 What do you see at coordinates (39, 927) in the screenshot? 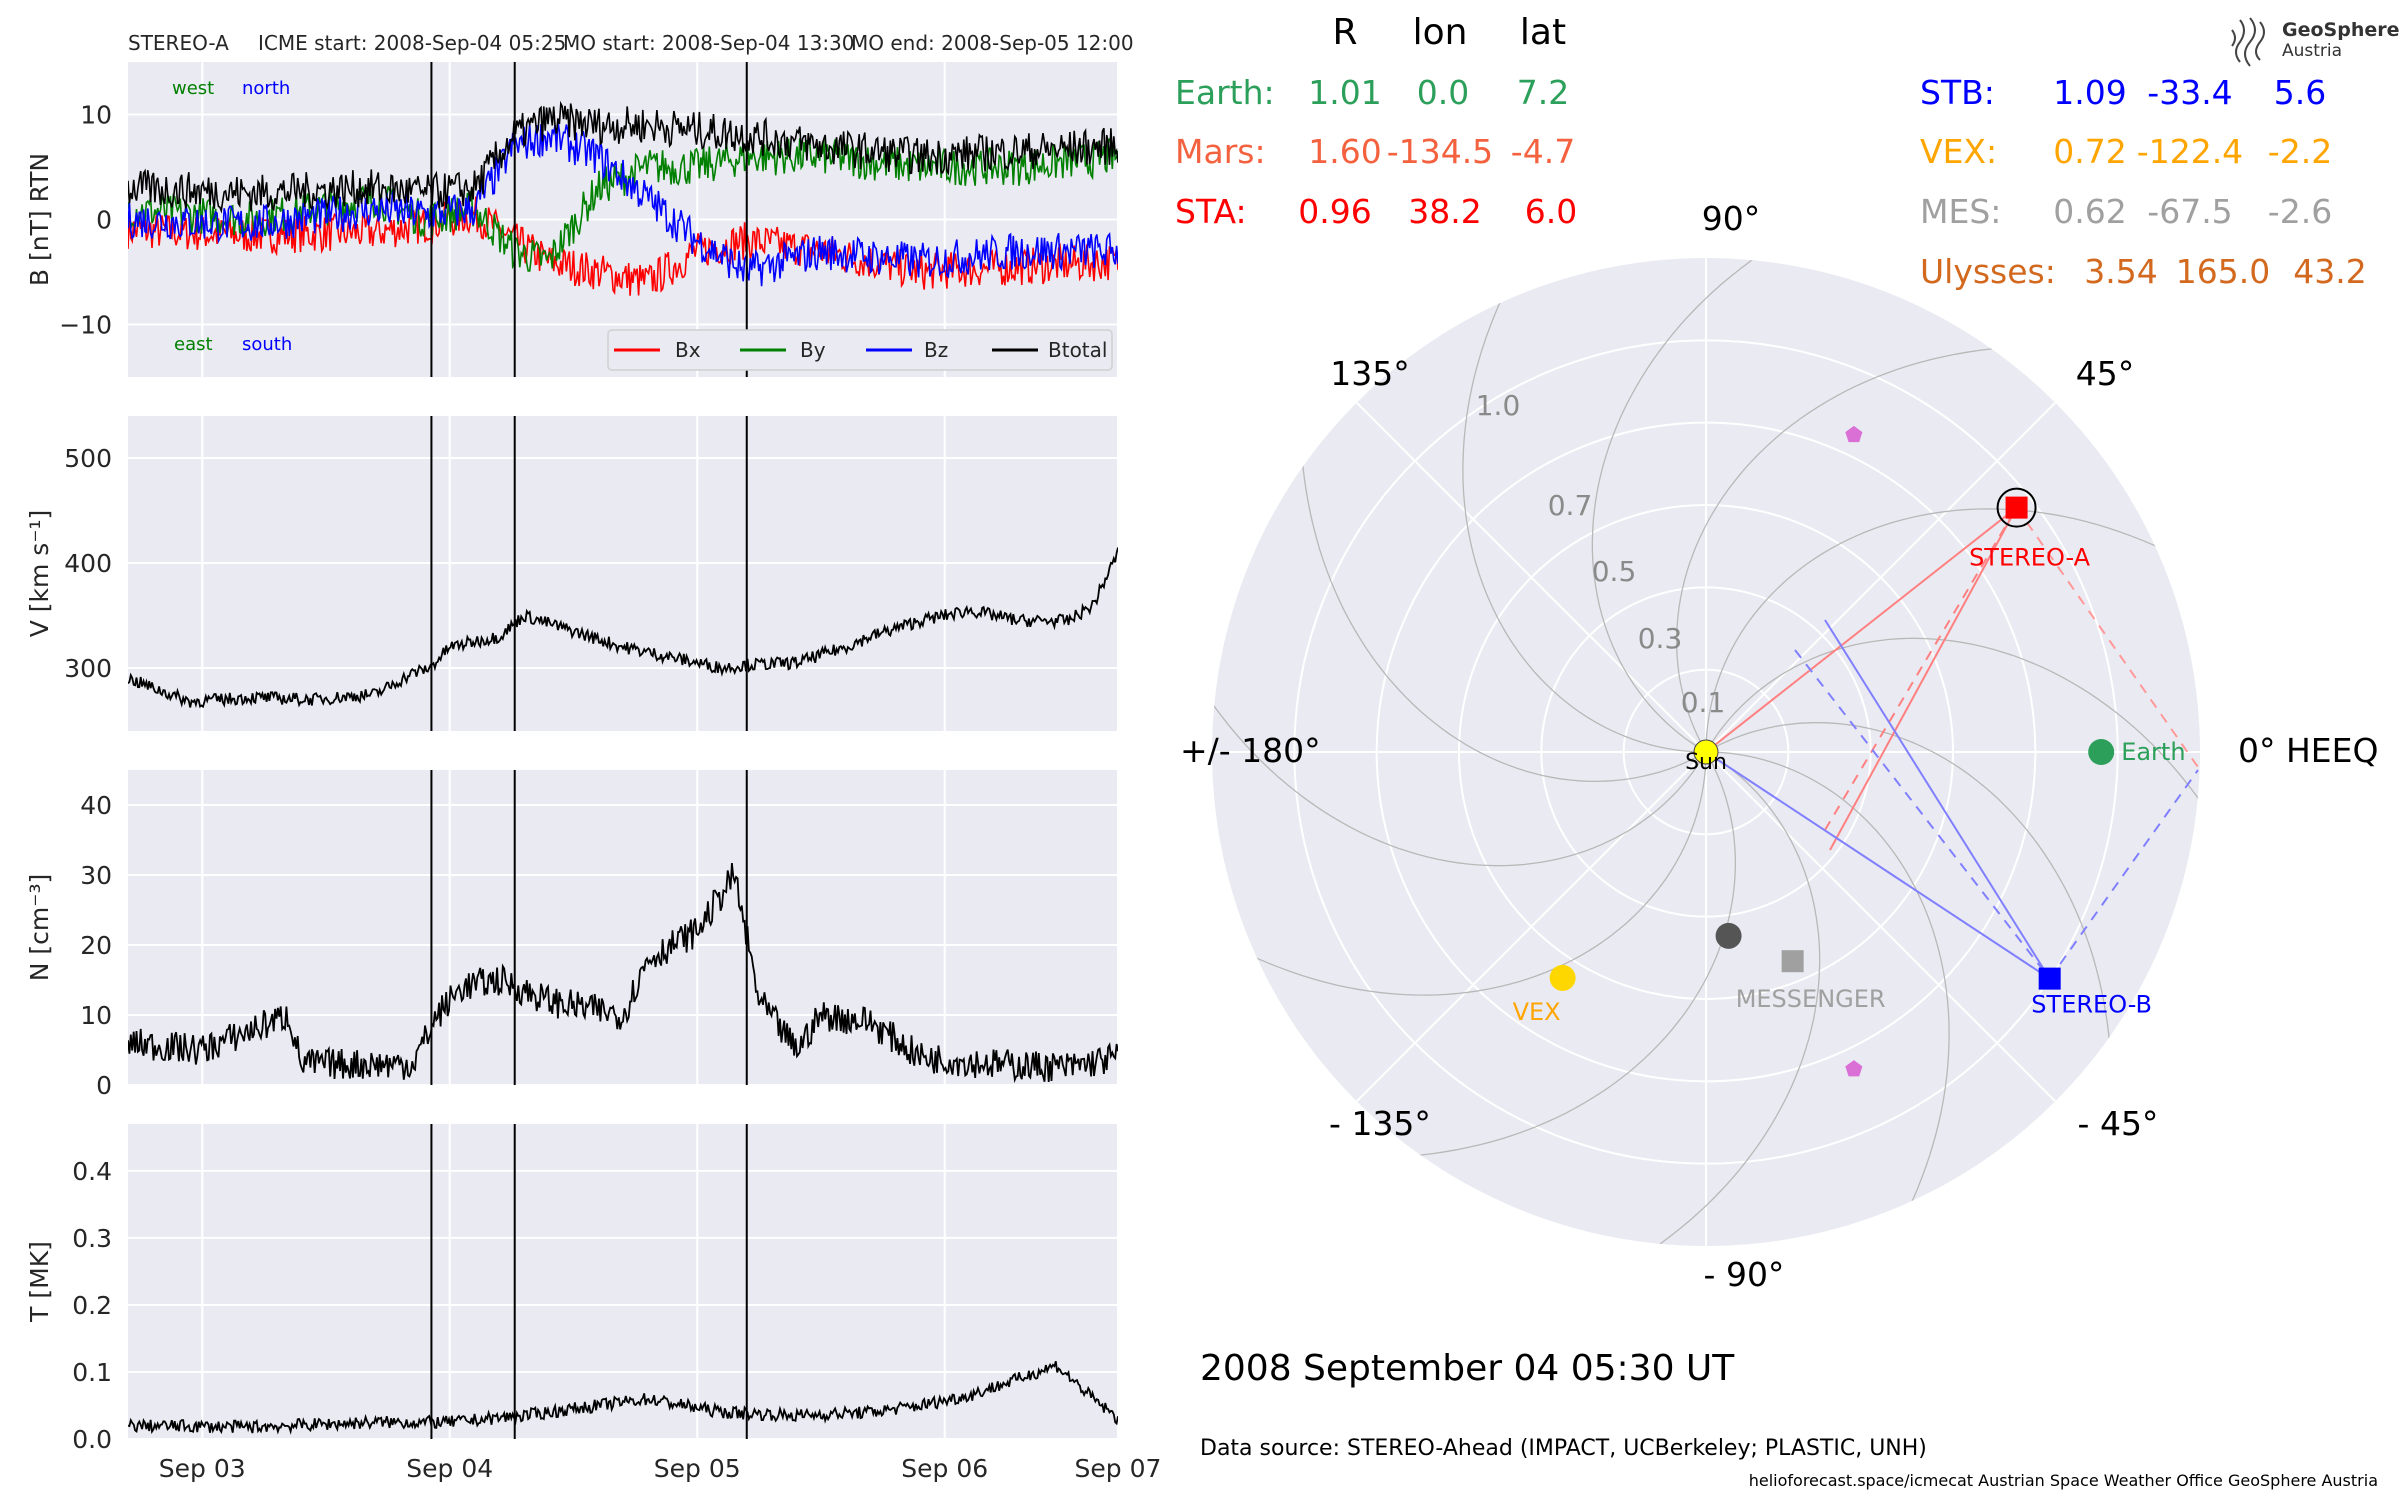
I see `y-axis-label: N [cm⁻³]` at bounding box center [39, 927].